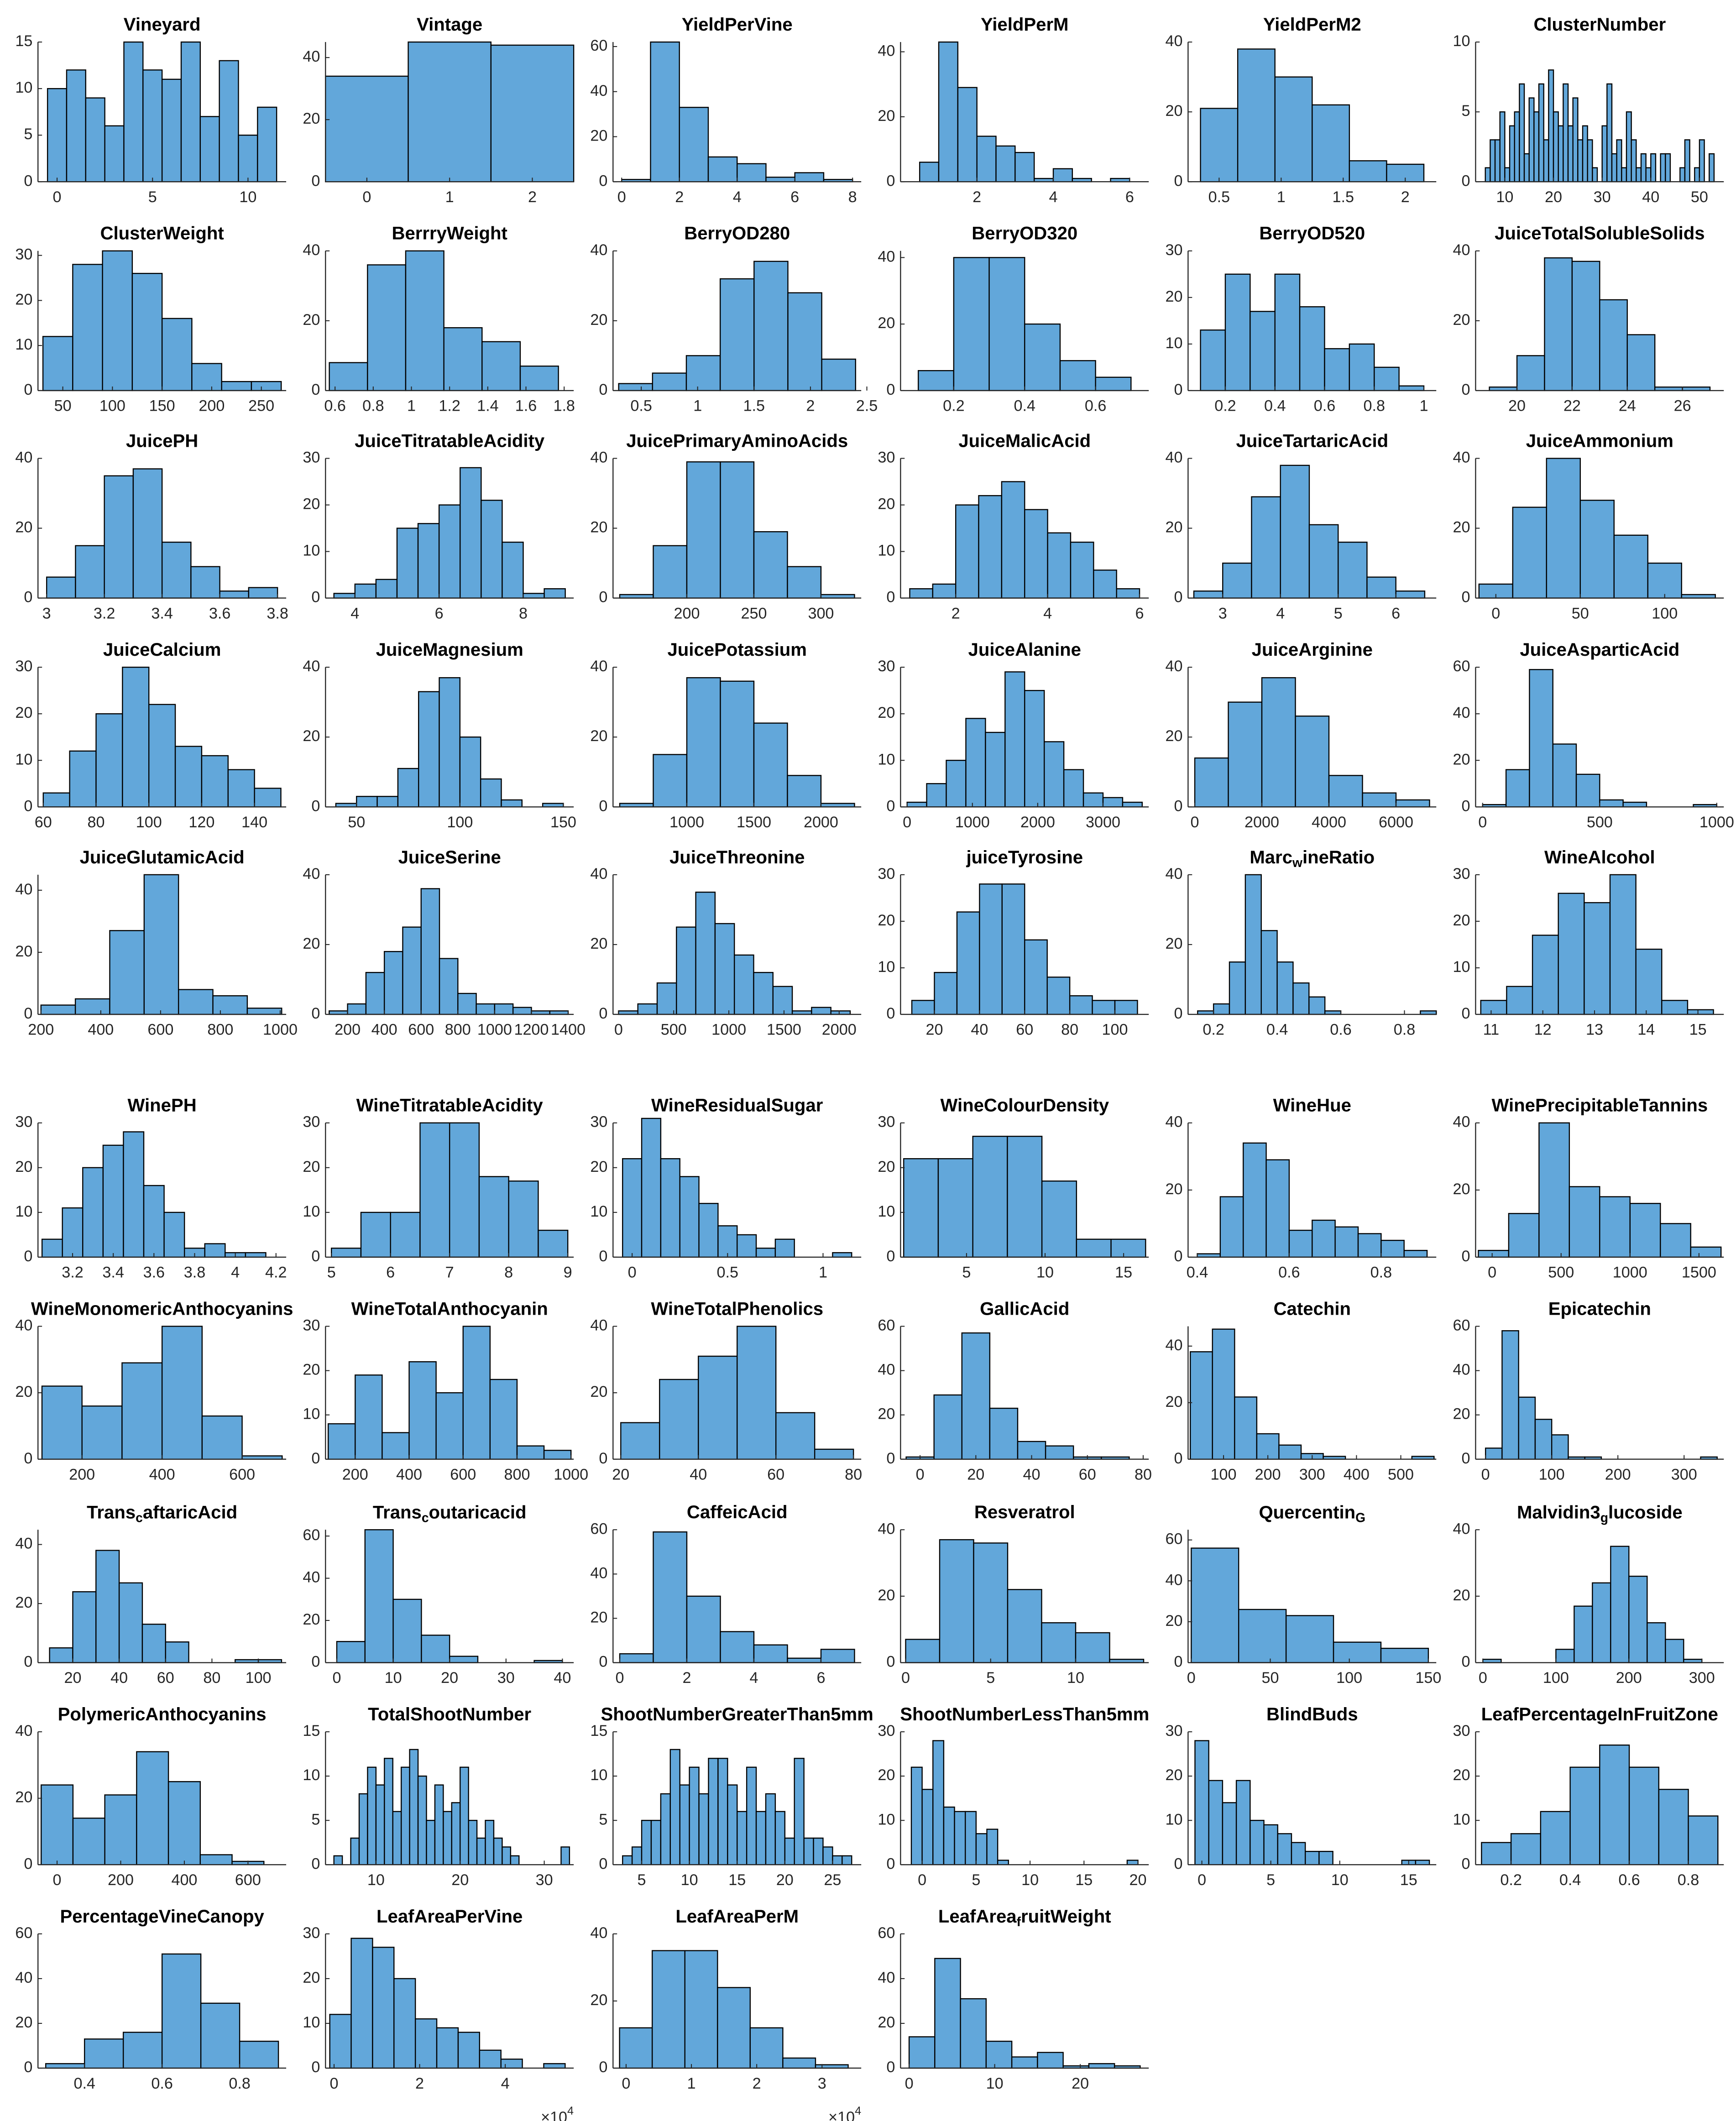 This screenshot has width=1736, height=2121. I want to click on x-tick-label: 6000, so click(1396, 822).